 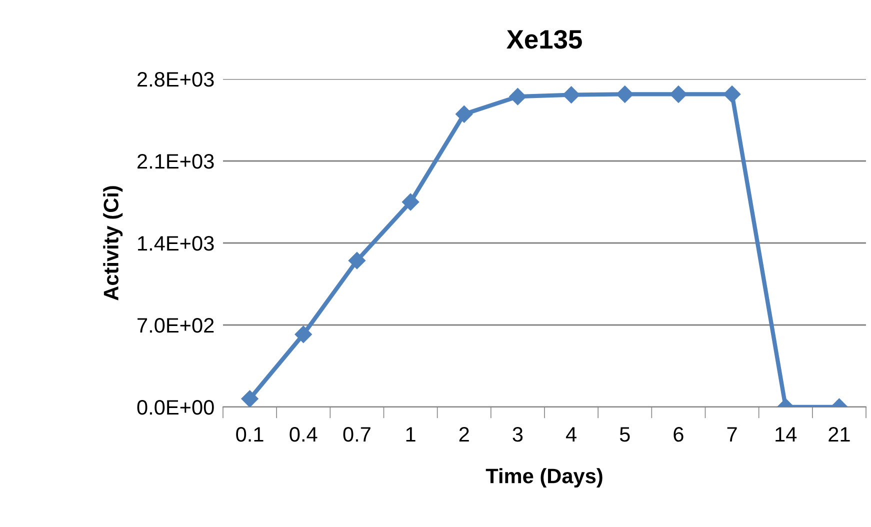 What do you see at coordinates (464, 434) in the screenshot?
I see `x-tick-label: 2` at bounding box center [464, 434].